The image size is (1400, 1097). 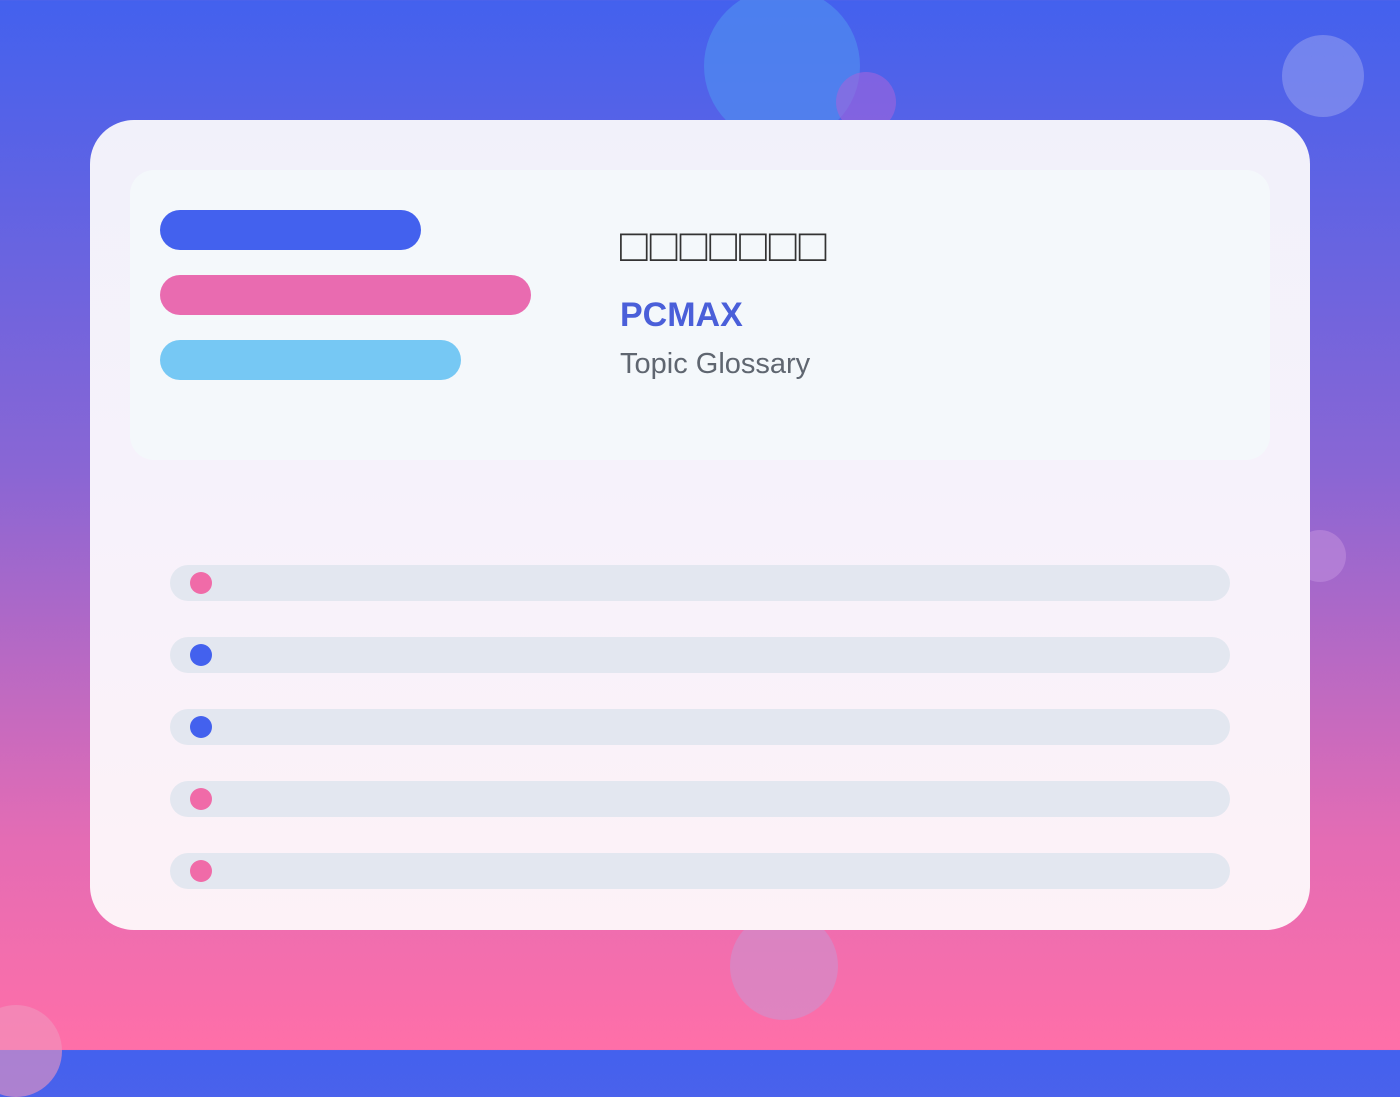 What do you see at coordinates (681, 315) in the screenshot?
I see `brand: PCMAX` at bounding box center [681, 315].